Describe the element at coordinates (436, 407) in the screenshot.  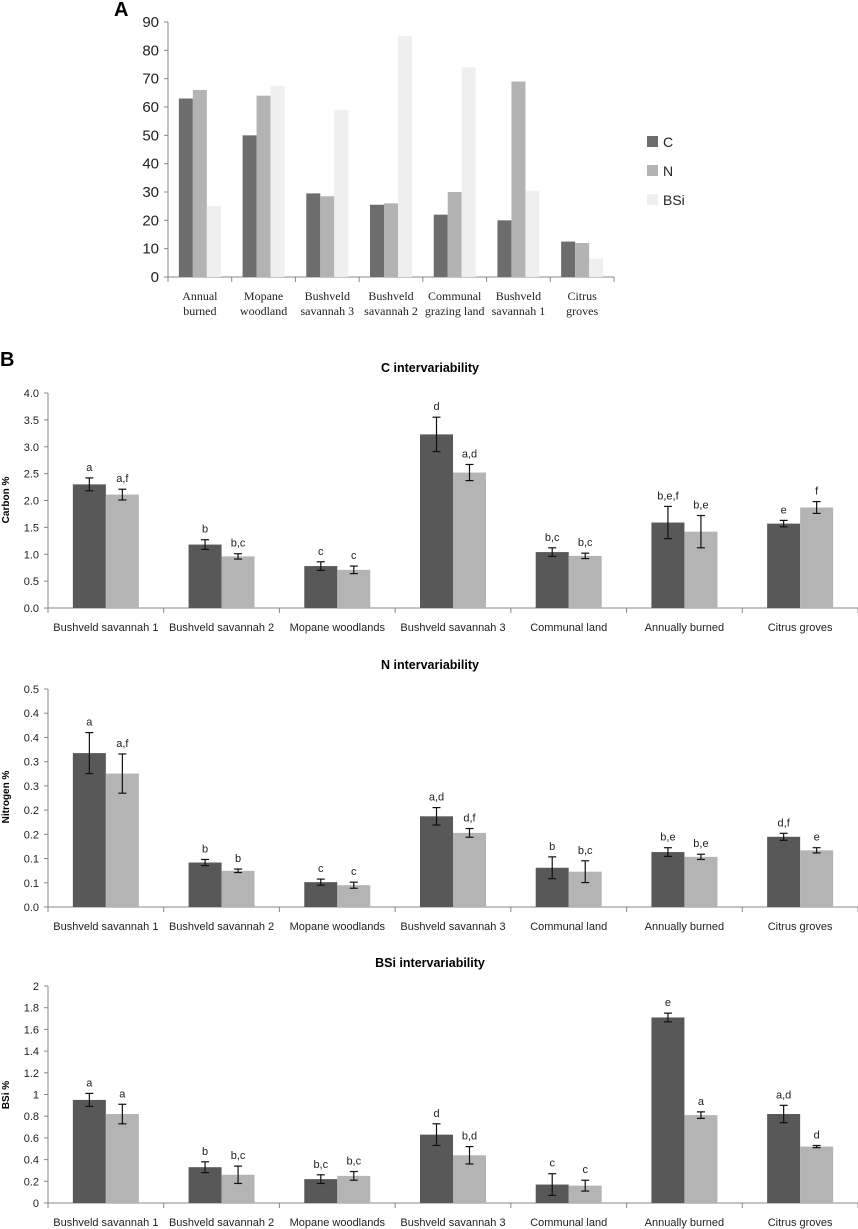
I see `significance-label: d` at that location.